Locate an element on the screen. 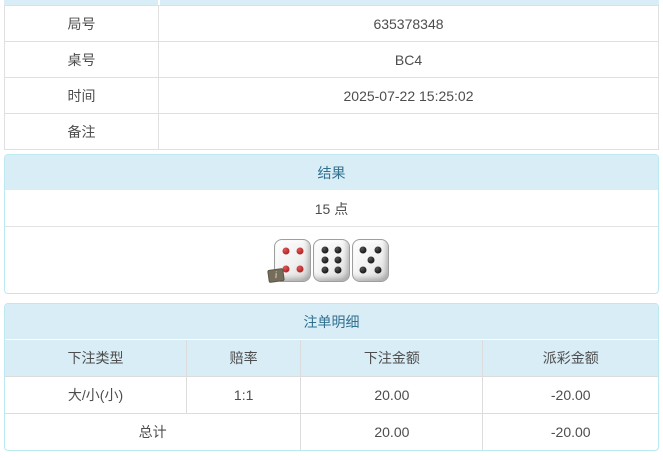 The width and height of the screenshot is (663, 460). cutoff-header-strip is located at coordinates (331, 2).